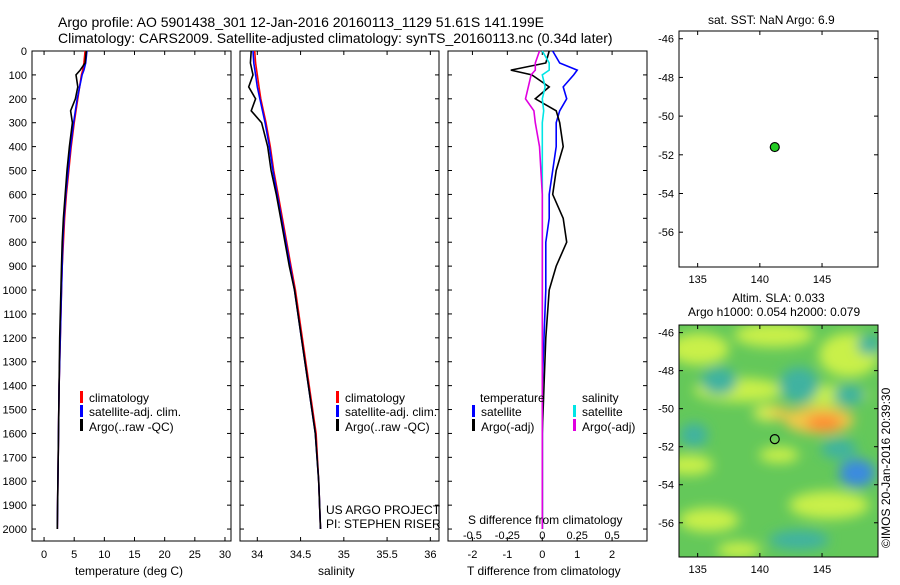 The image size is (900, 585). Describe the element at coordinates (512, 398) in the screenshot. I see `legend-temperature-header: temperature` at that location.